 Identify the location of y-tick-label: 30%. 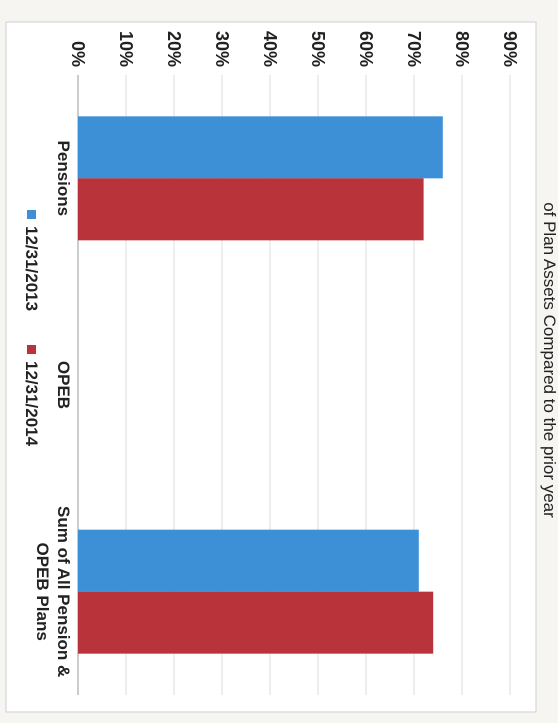
(222, 49).